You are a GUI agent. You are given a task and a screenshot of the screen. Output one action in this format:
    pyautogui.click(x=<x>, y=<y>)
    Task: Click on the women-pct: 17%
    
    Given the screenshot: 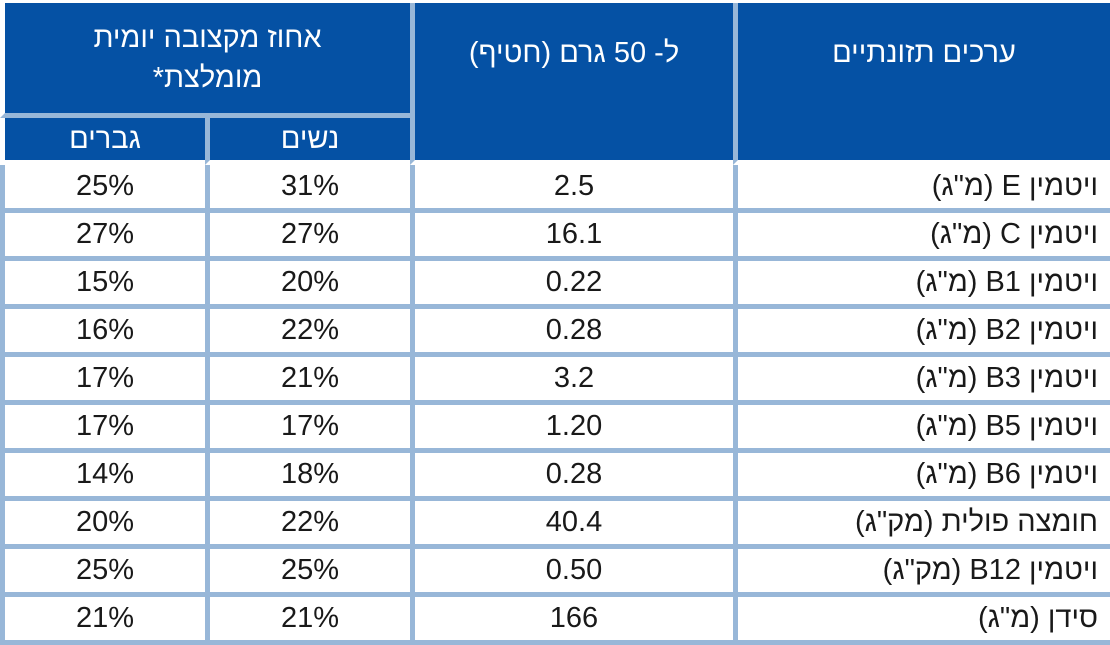 What is the action you would take?
    pyautogui.click(x=307, y=429)
    